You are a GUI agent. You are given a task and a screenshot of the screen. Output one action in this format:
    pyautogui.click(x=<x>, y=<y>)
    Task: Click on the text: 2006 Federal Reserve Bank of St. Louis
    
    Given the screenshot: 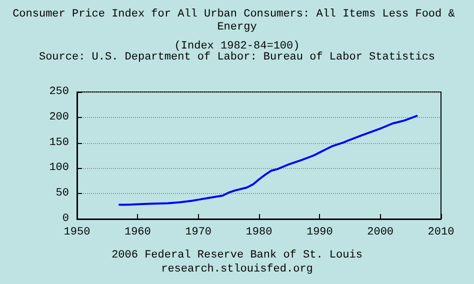 What is the action you would take?
    pyautogui.click(x=237, y=256)
    